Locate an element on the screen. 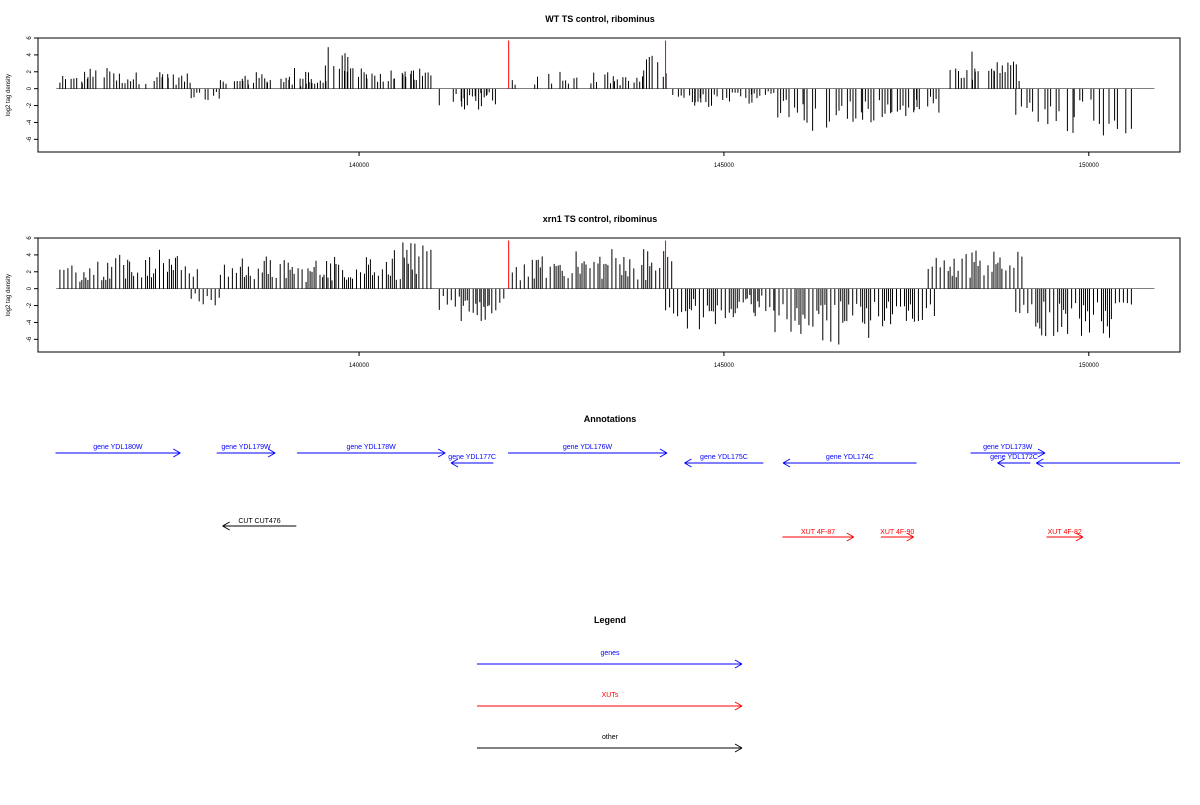 The image size is (1200, 805). gene-label: gene YDL178W is located at coordinates (371, 447).